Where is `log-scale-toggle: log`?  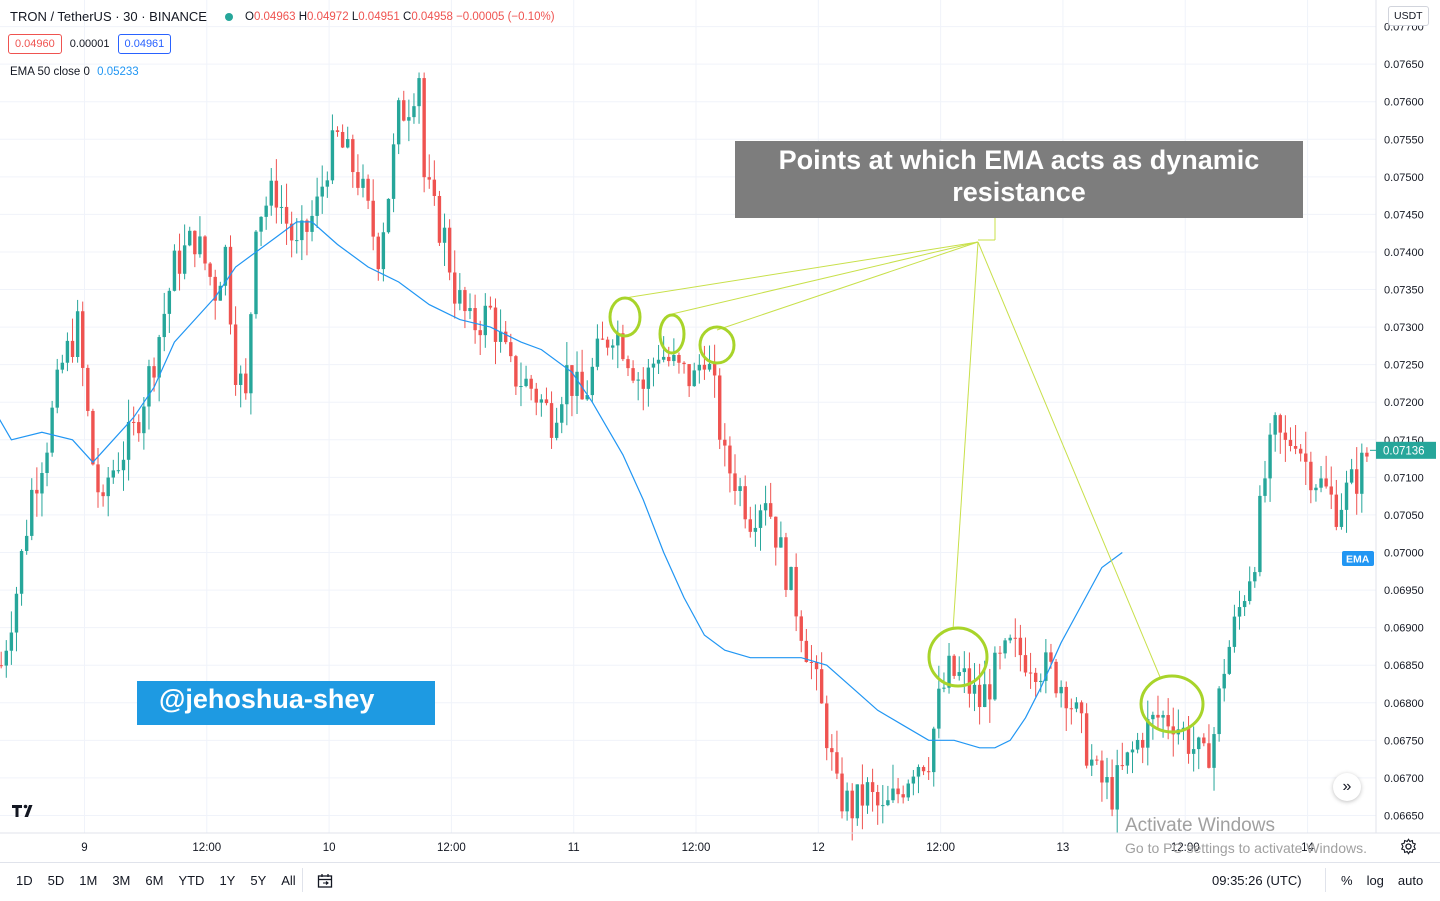
log-scale-toggle: log is located at coordinates (1375, 880).